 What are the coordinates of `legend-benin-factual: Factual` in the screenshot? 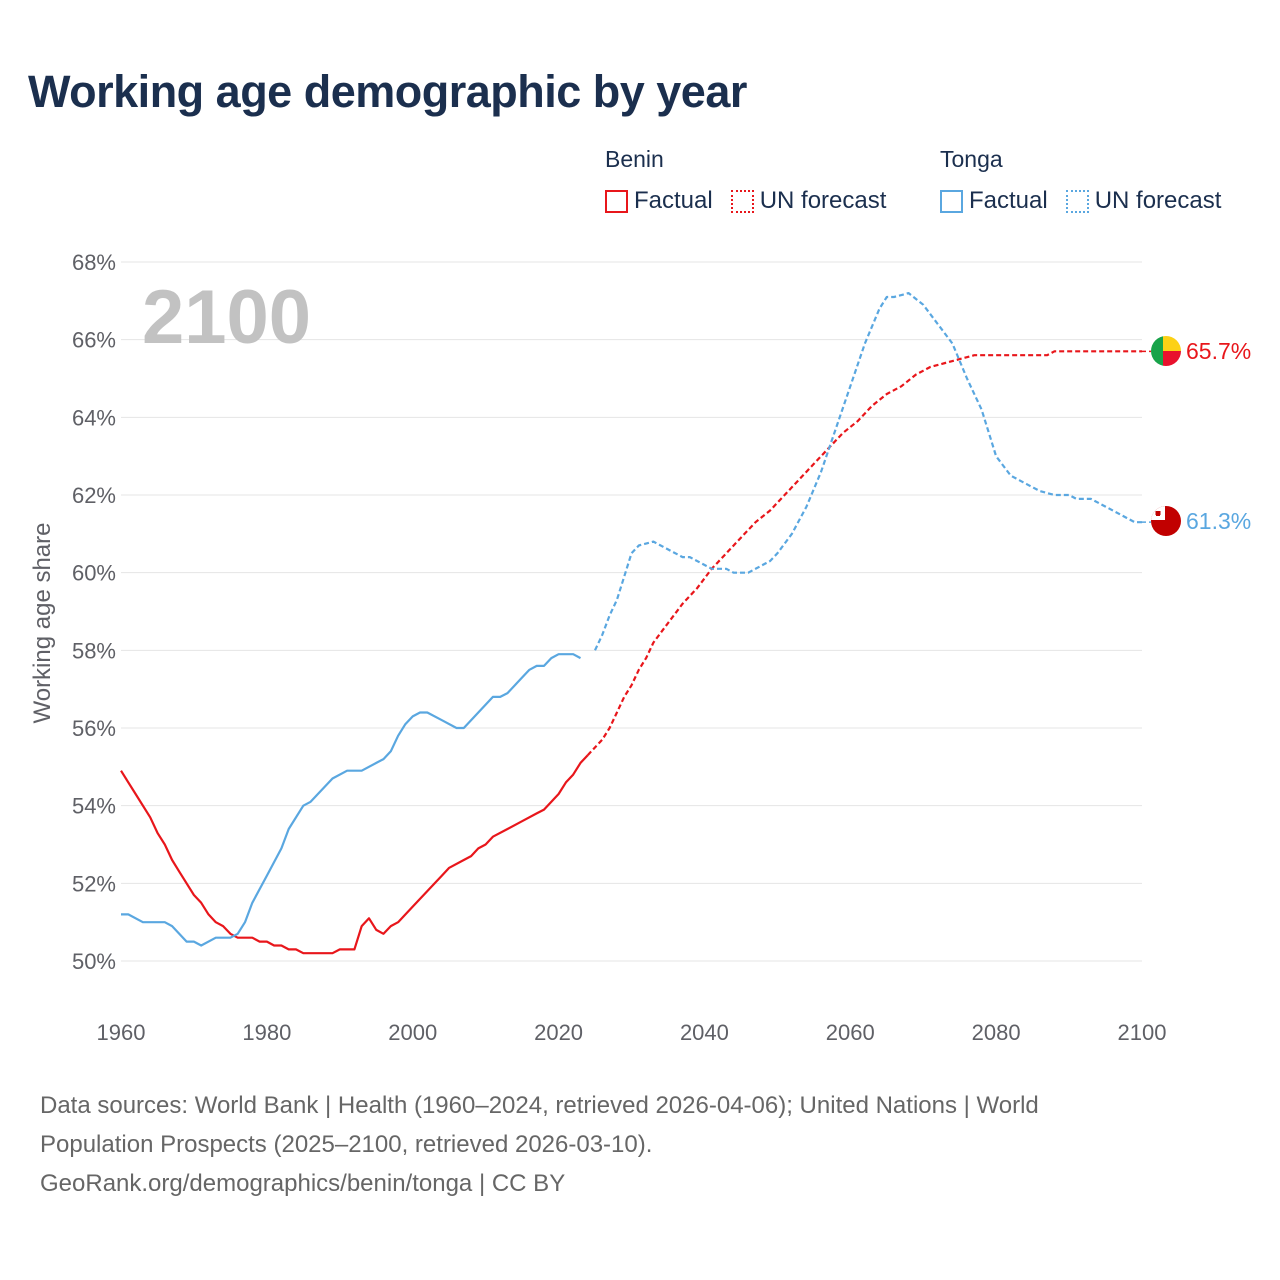 It's located at (659, 201).